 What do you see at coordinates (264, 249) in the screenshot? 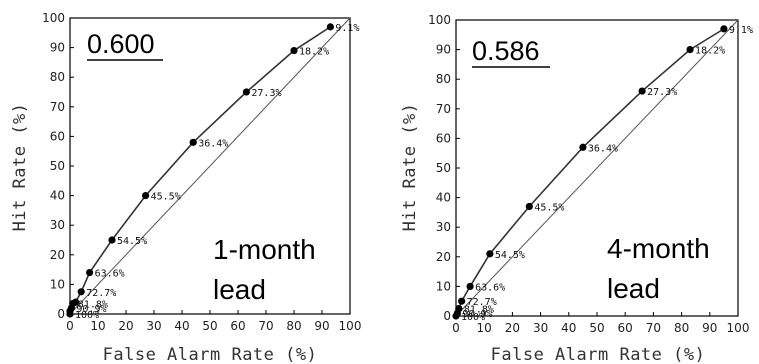
I see `lead-label-line1: 1-month` at bounding box center [264, 249].